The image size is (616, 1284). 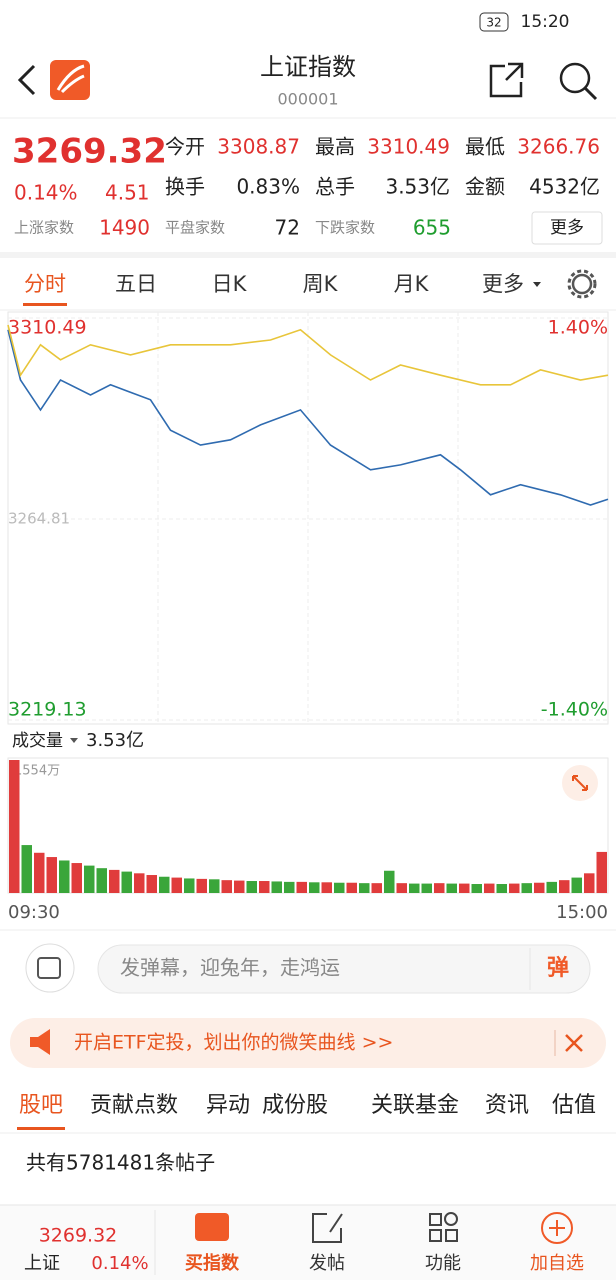 I want to click on bottom-button: 买指数, so click(x=212, y=1263).